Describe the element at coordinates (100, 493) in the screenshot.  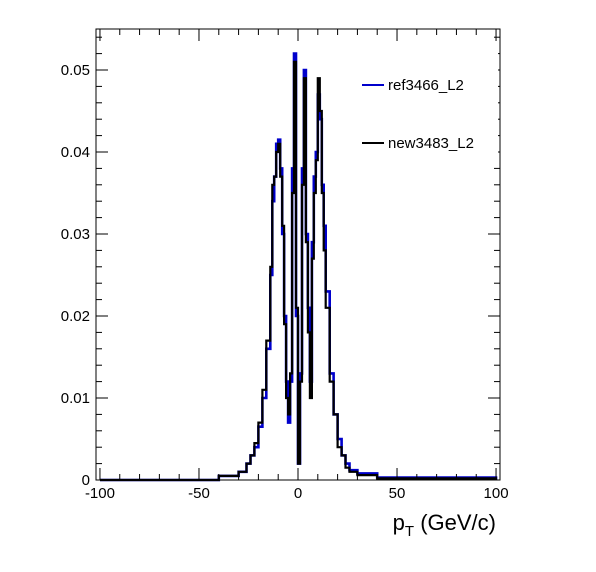
I see `x-tick-label: -100` at that location.